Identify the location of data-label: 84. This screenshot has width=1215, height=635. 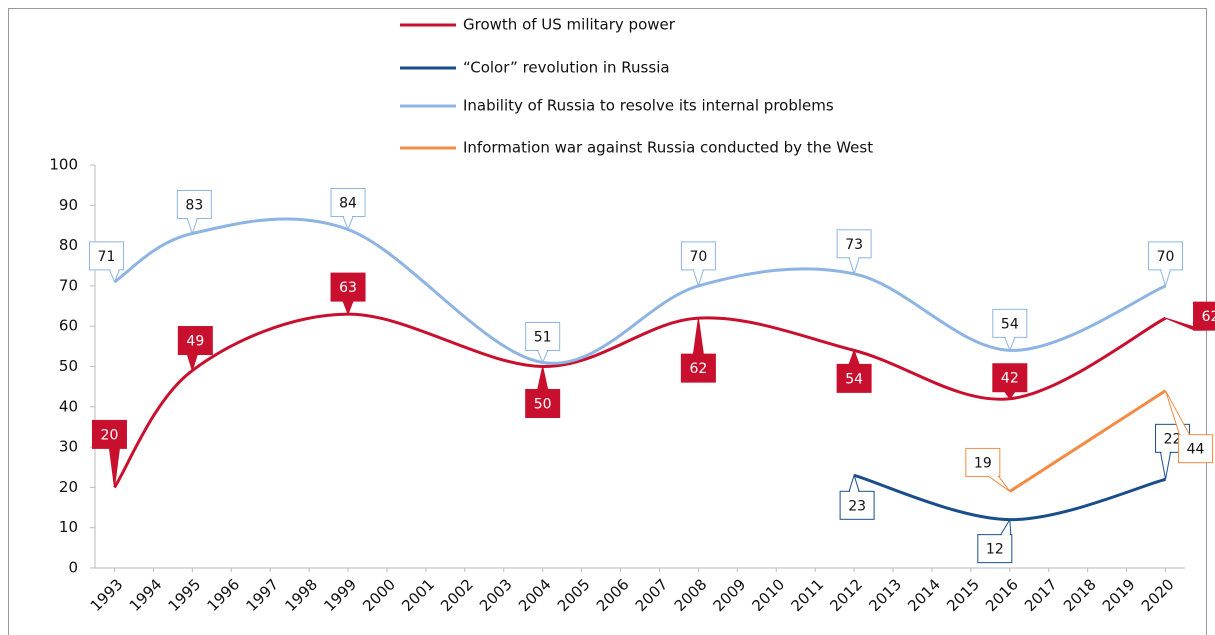
(348, 203).